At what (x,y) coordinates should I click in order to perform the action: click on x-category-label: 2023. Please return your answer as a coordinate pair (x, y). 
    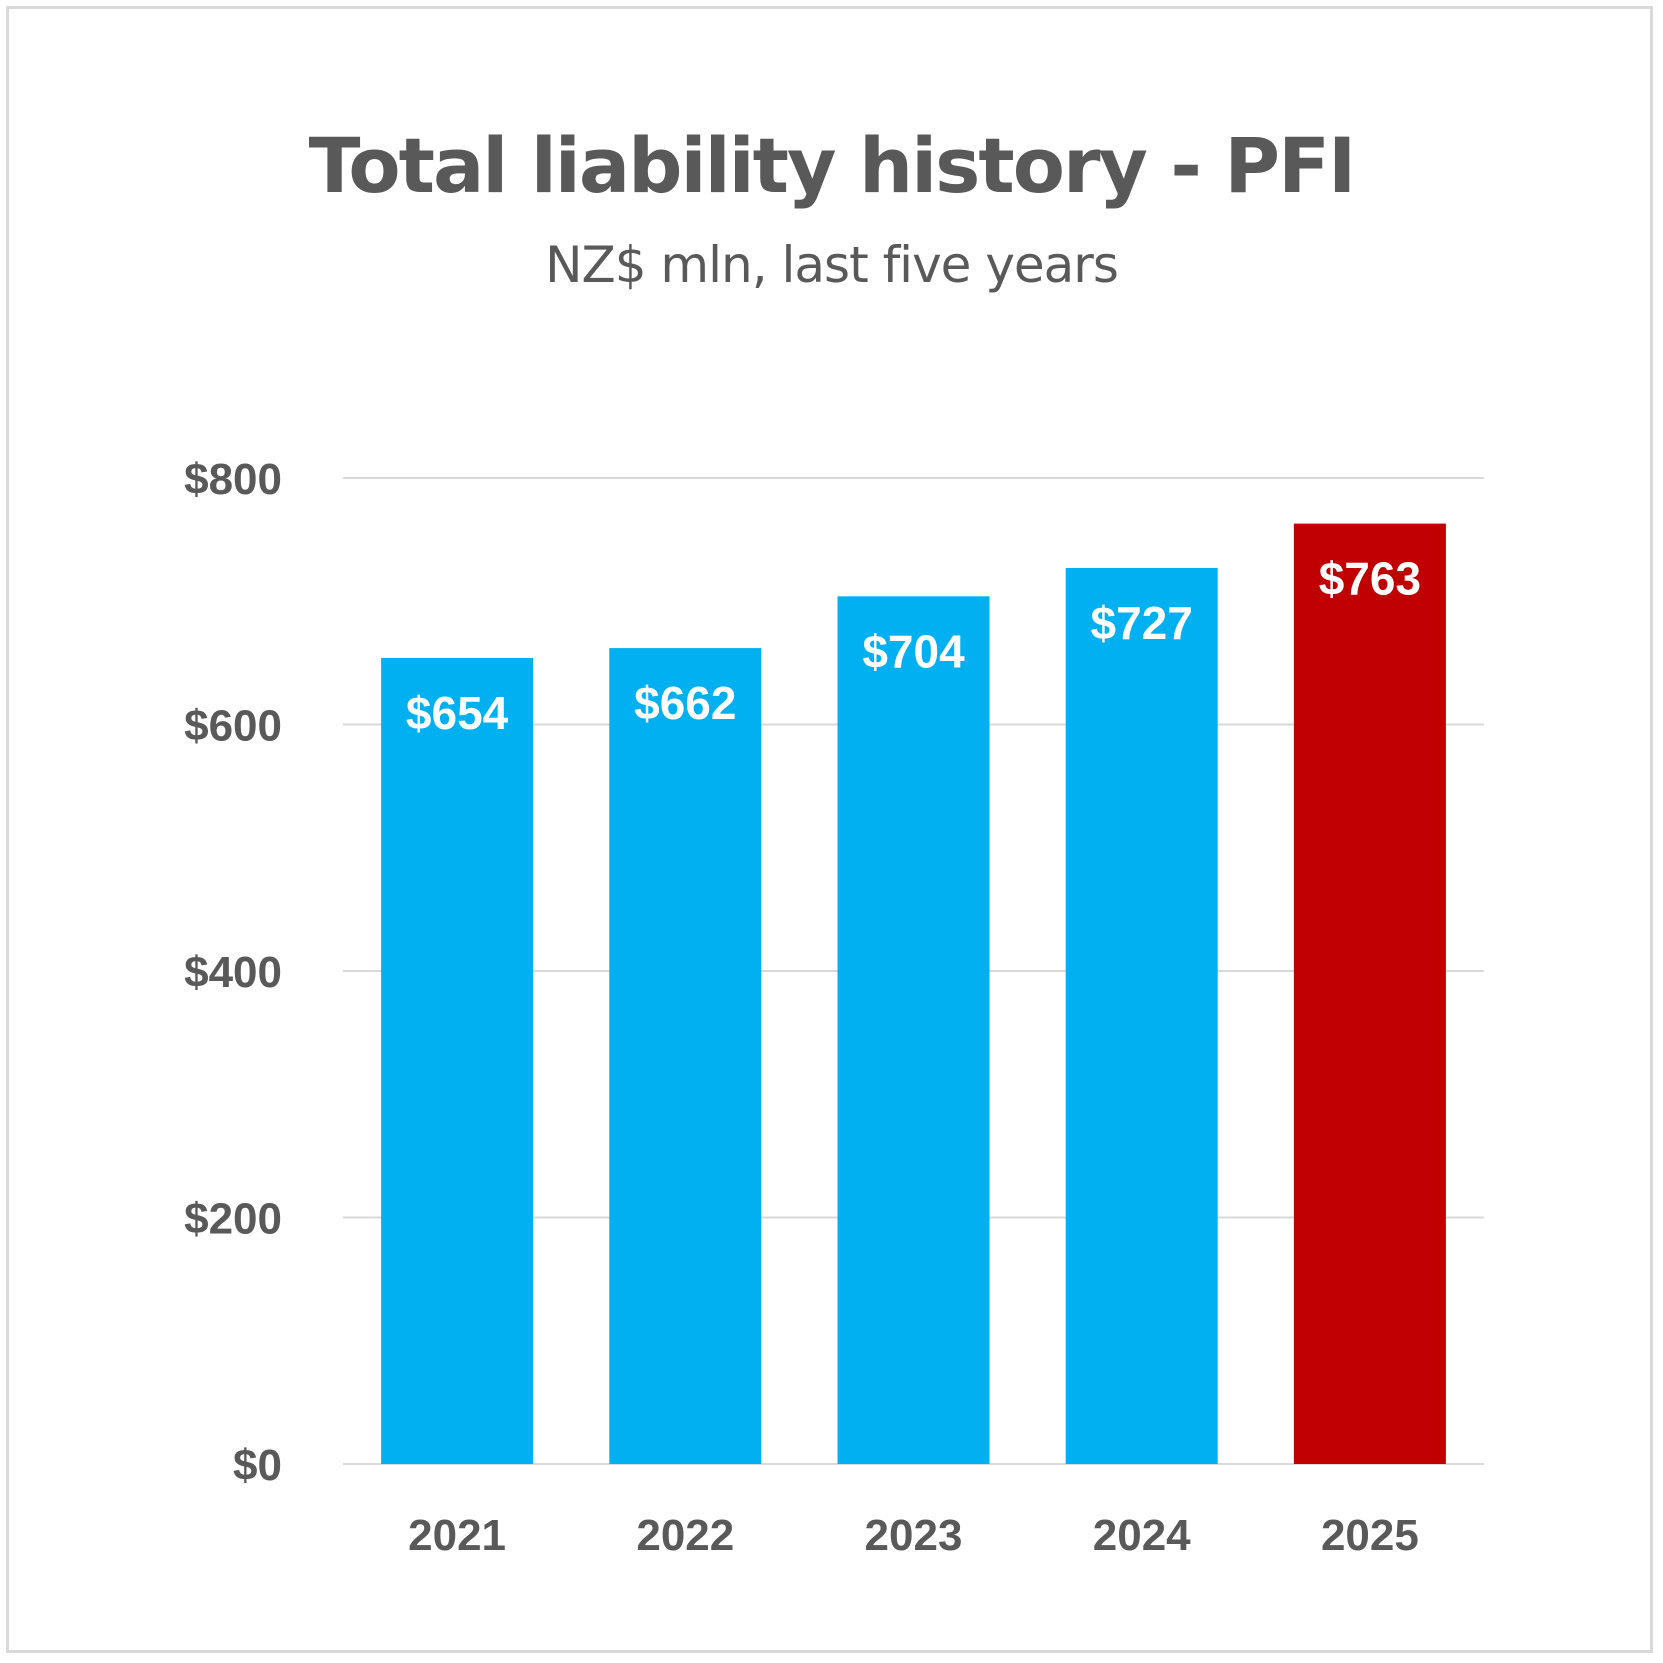
    Looking at the image, I should click on (914, 1535).